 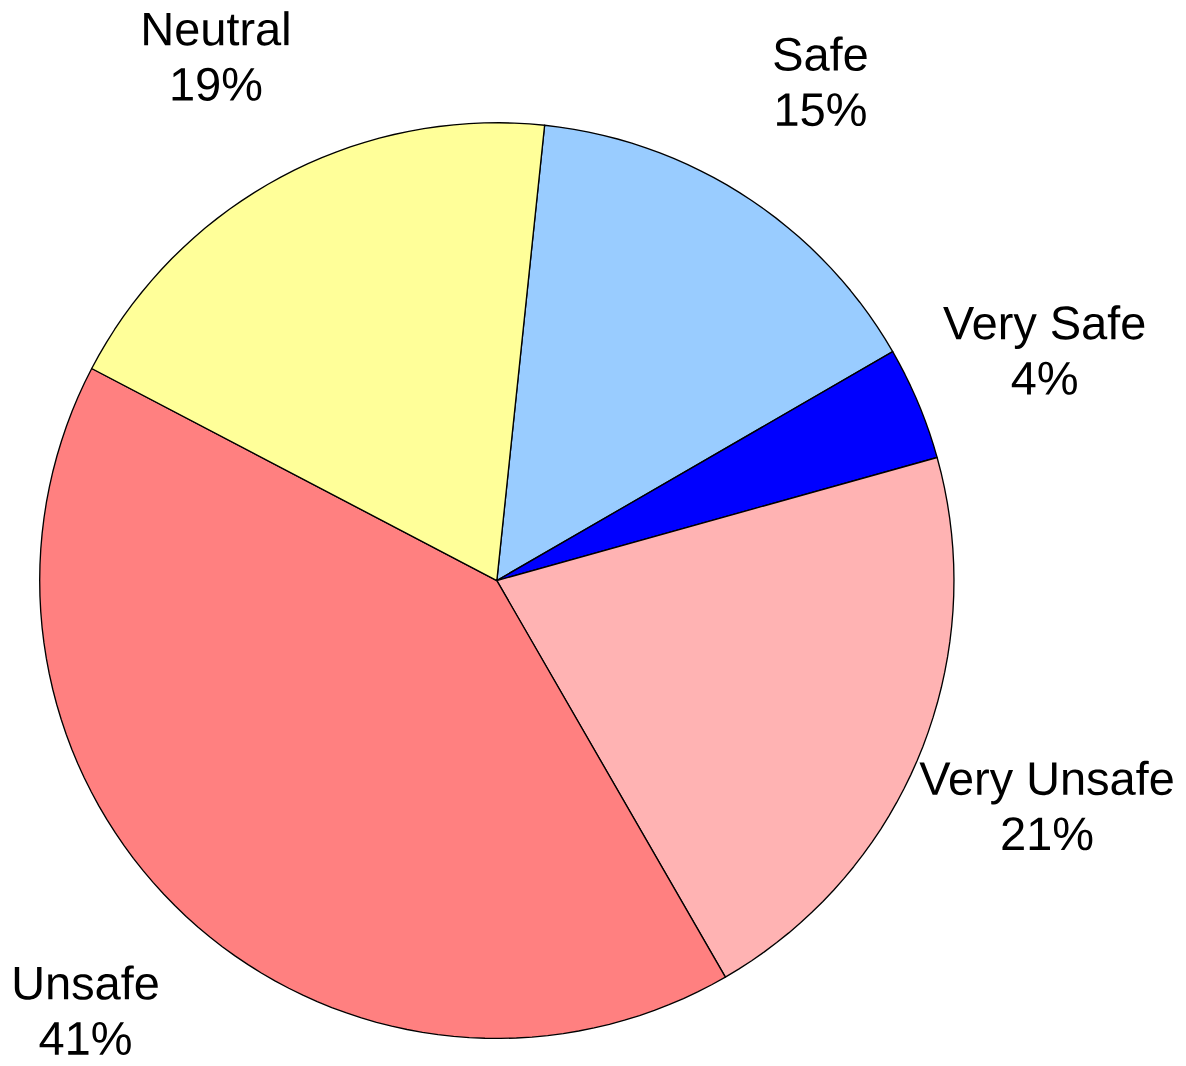 What do you see at coordinates (1044, 327) in the screenshot?
I see `slice-label: Very Safe` at bounding box center [1044, 327].